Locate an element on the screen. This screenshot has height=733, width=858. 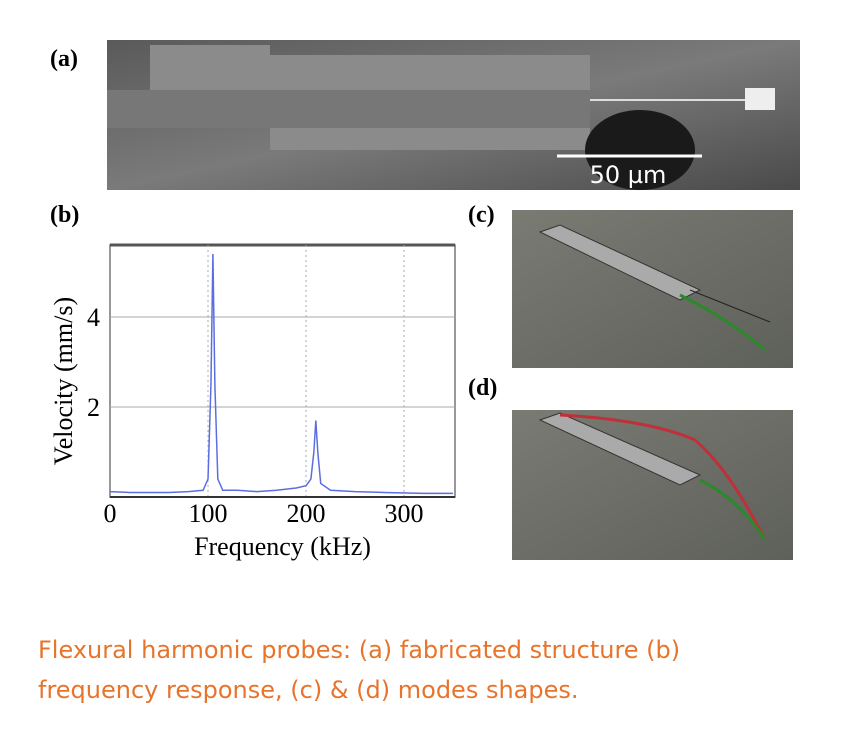
mode-image is located at coordinates (652, 485).